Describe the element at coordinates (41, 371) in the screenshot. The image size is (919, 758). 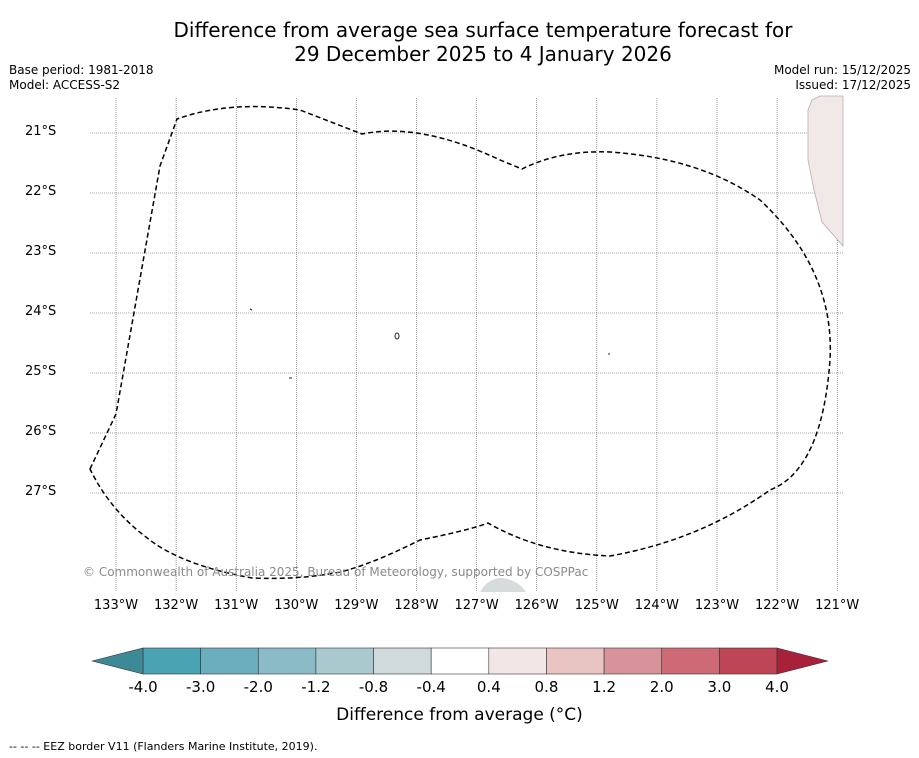
I see `latitude-label: 25°S` at that location.